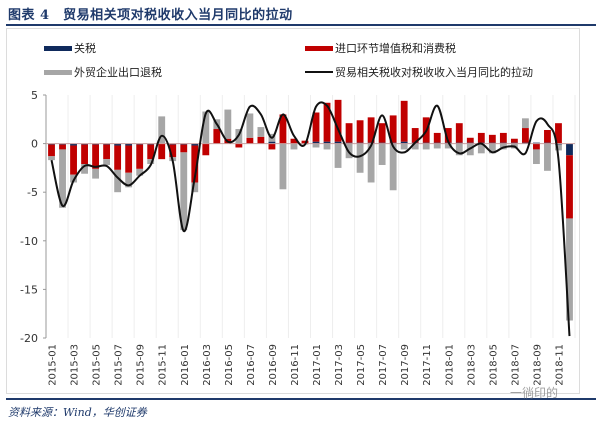 This screenshot has height=421, width=600. Describe the element at coordinates (251, 365) in the screenshot. I see `svg-text: 2016-07` at that location.